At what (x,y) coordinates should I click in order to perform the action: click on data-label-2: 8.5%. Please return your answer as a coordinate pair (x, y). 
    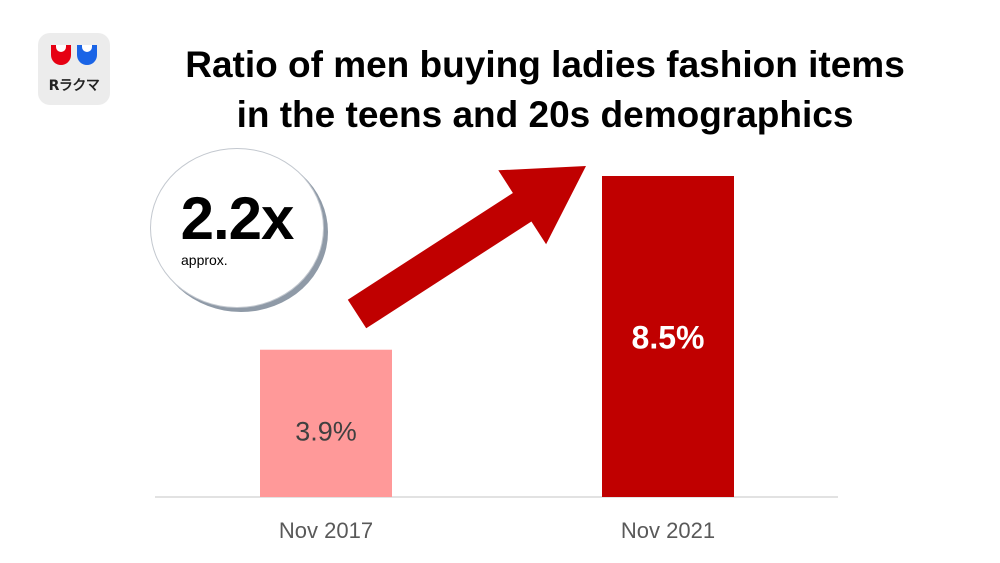
    Looking at the image, I should click on (668, 338).